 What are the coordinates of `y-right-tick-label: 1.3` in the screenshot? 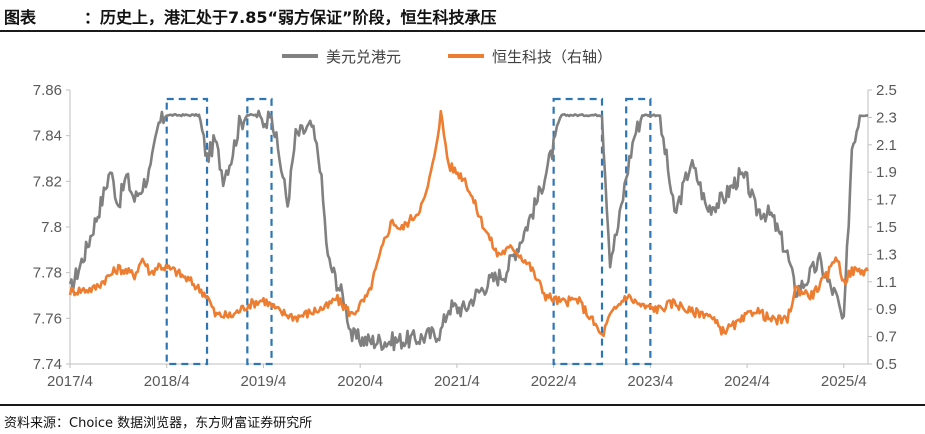 It's located at (886, 254).